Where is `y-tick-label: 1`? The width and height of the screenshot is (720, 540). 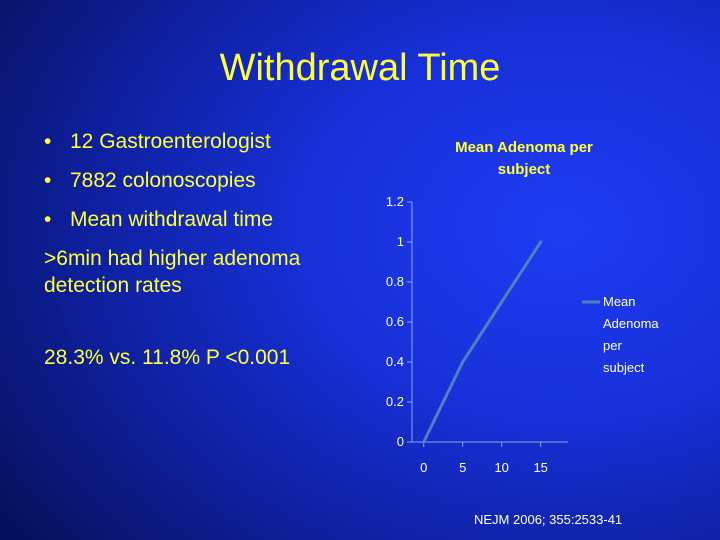 y-tick-label: 1 is located at coordinates (400, 241).